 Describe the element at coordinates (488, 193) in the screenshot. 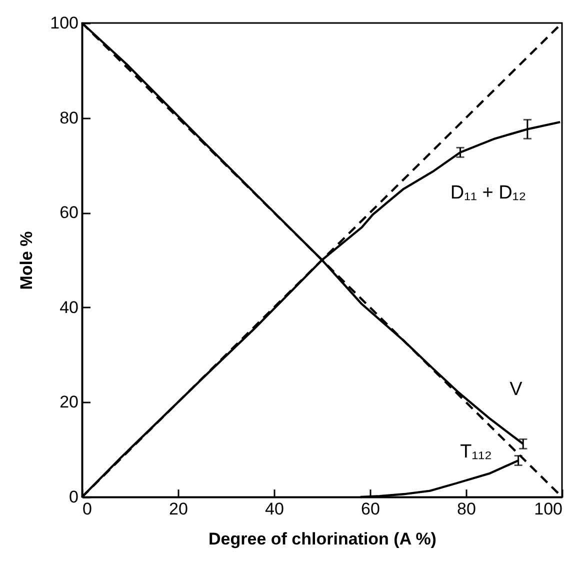

I see `series-label: D₁₁ + D₁₂` at that location.